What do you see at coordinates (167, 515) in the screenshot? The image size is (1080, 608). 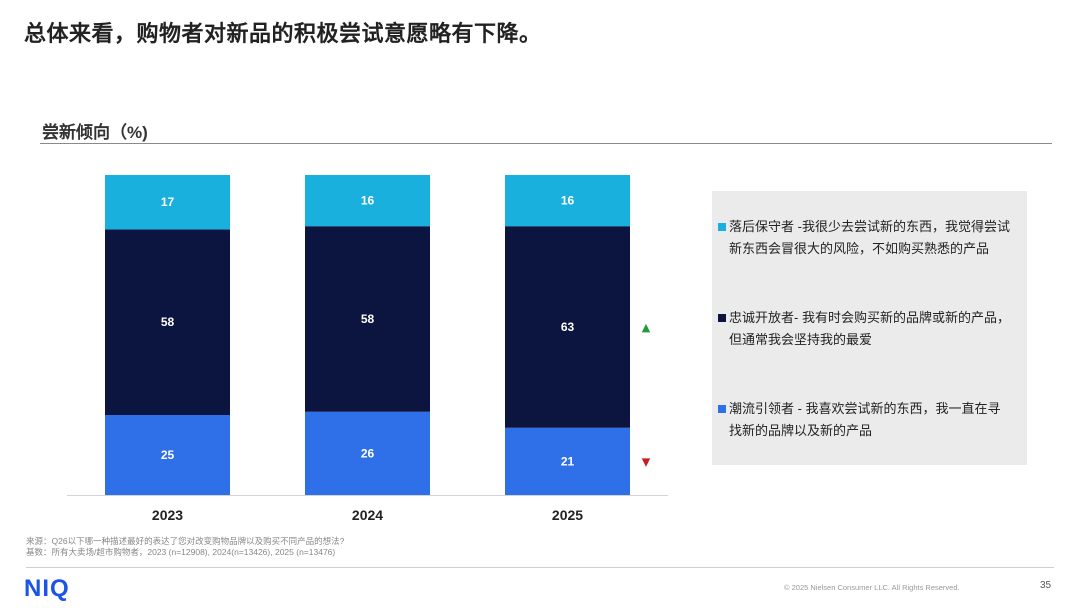 I see `x-tick-label-2023: 2023` at bounding box center [167, 515].